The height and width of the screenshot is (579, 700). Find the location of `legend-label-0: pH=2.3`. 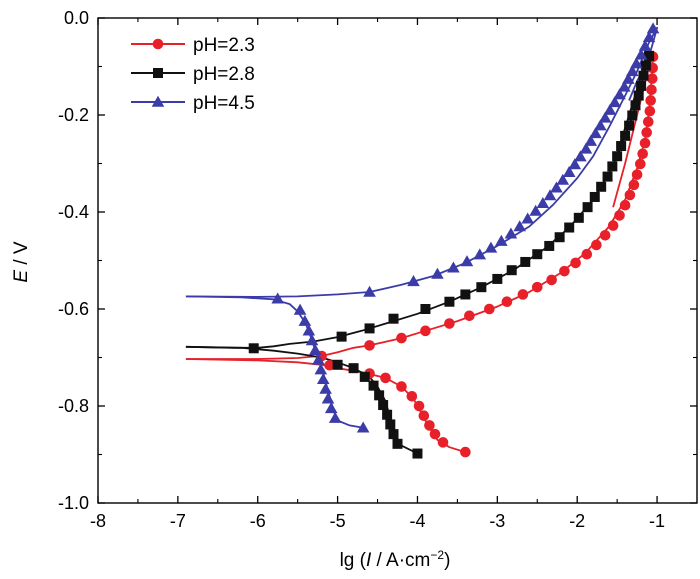

legend-label-0: pH=2.3 is located at coordinates (224, 45).